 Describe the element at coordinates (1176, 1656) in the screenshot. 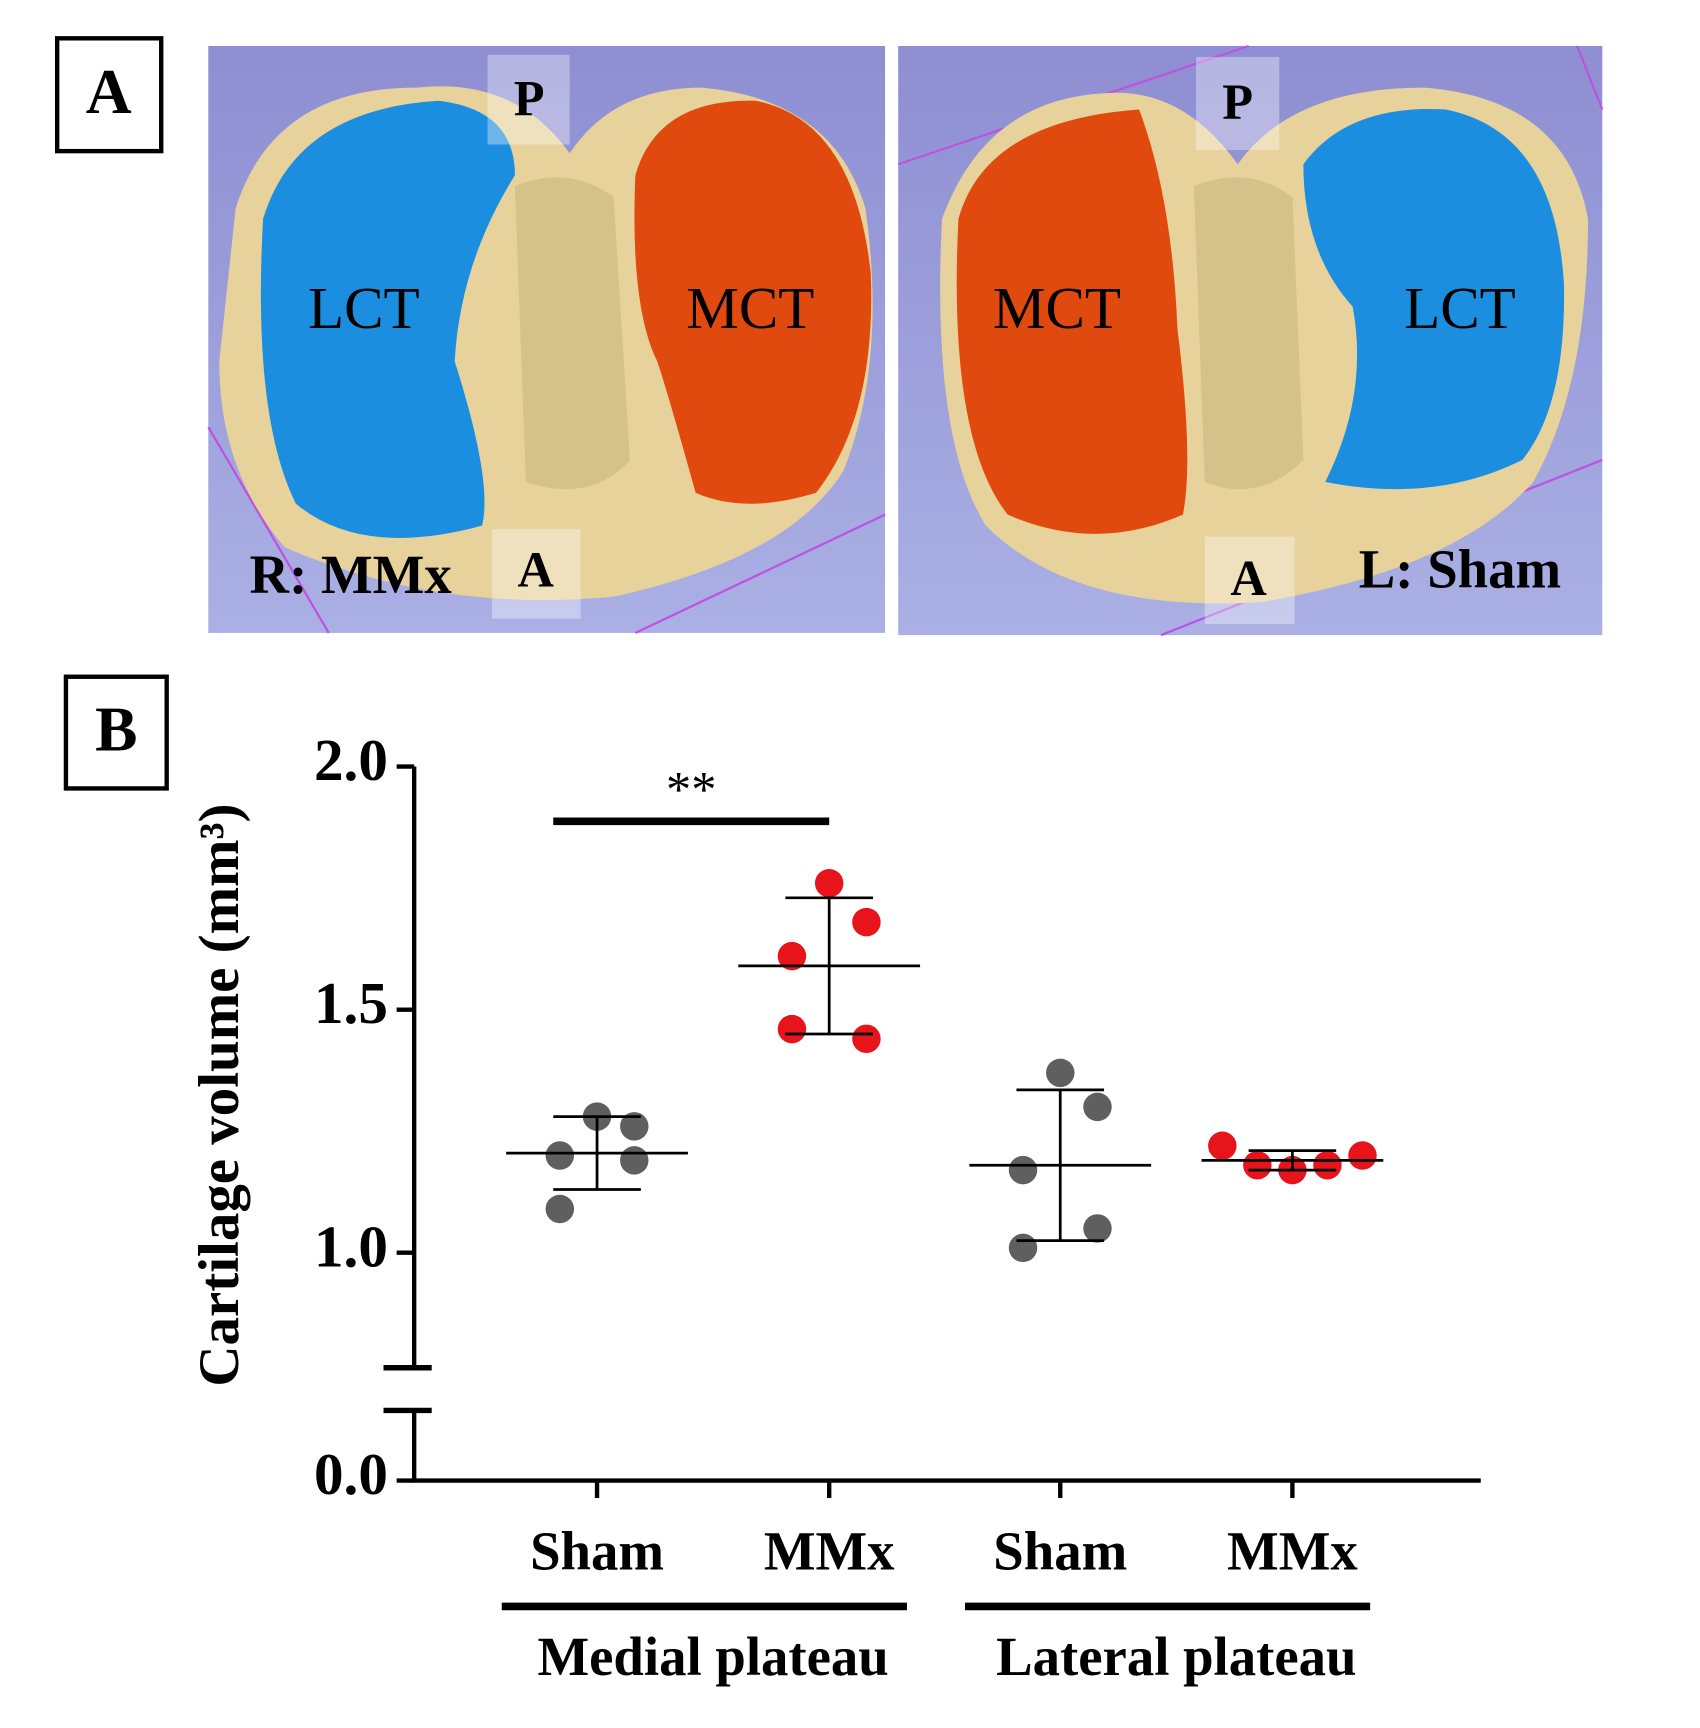

I see `group-label: Lateral plateau` at that location.